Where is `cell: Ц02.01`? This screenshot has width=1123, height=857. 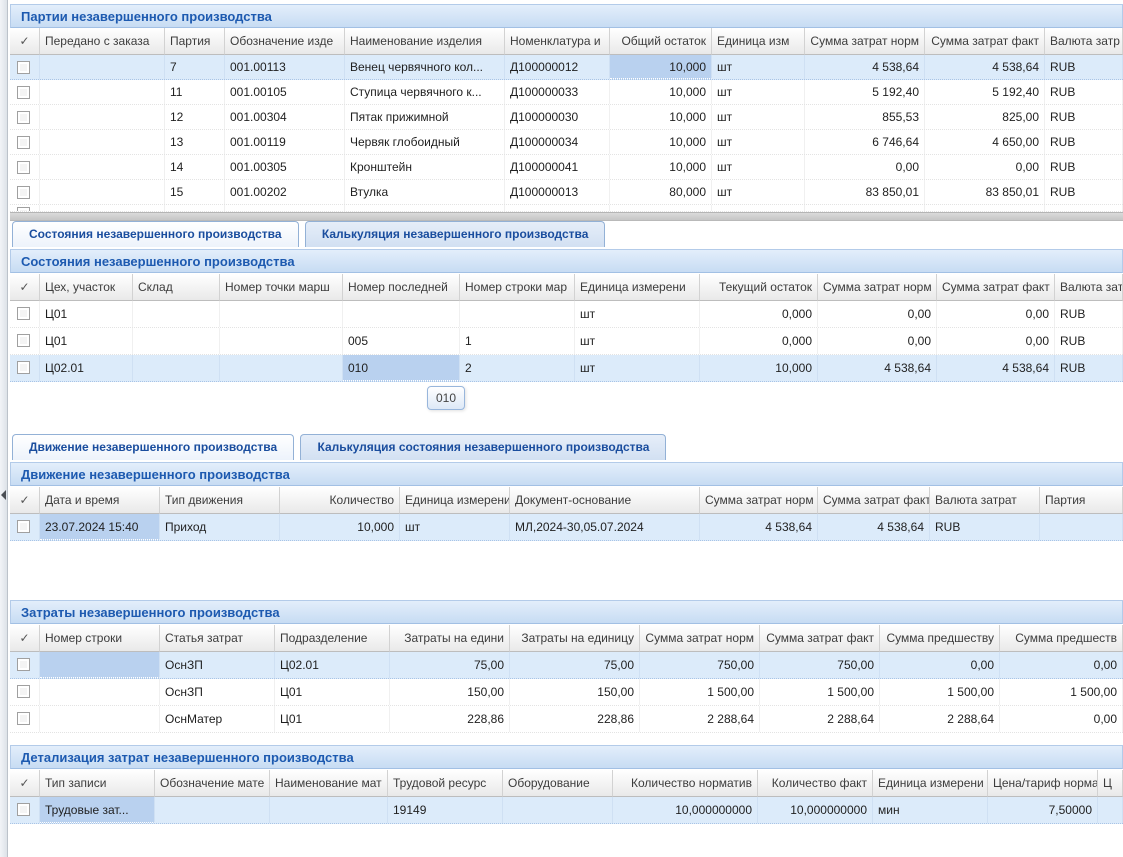 cell: Ц02.01 is located at coordinates (86, 368).